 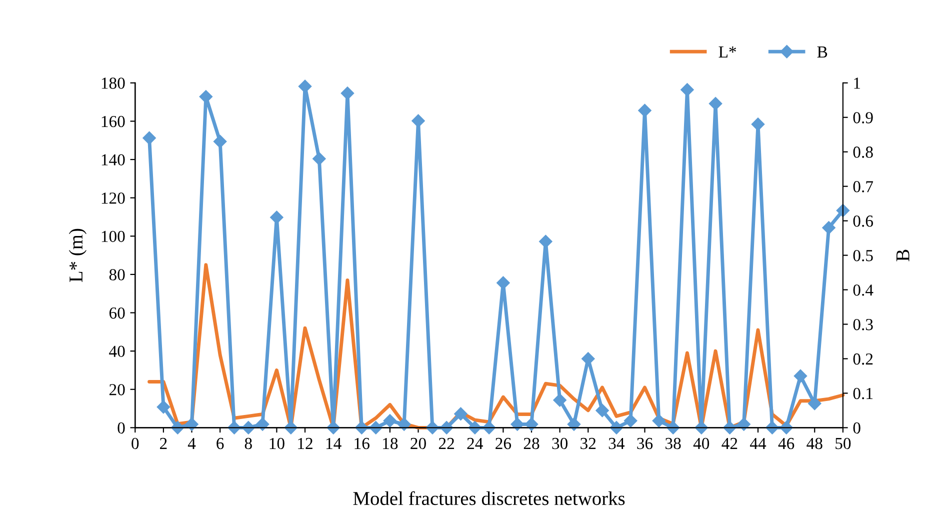 I want to click on y-tick-label: 120, so click(x=113, y=198).